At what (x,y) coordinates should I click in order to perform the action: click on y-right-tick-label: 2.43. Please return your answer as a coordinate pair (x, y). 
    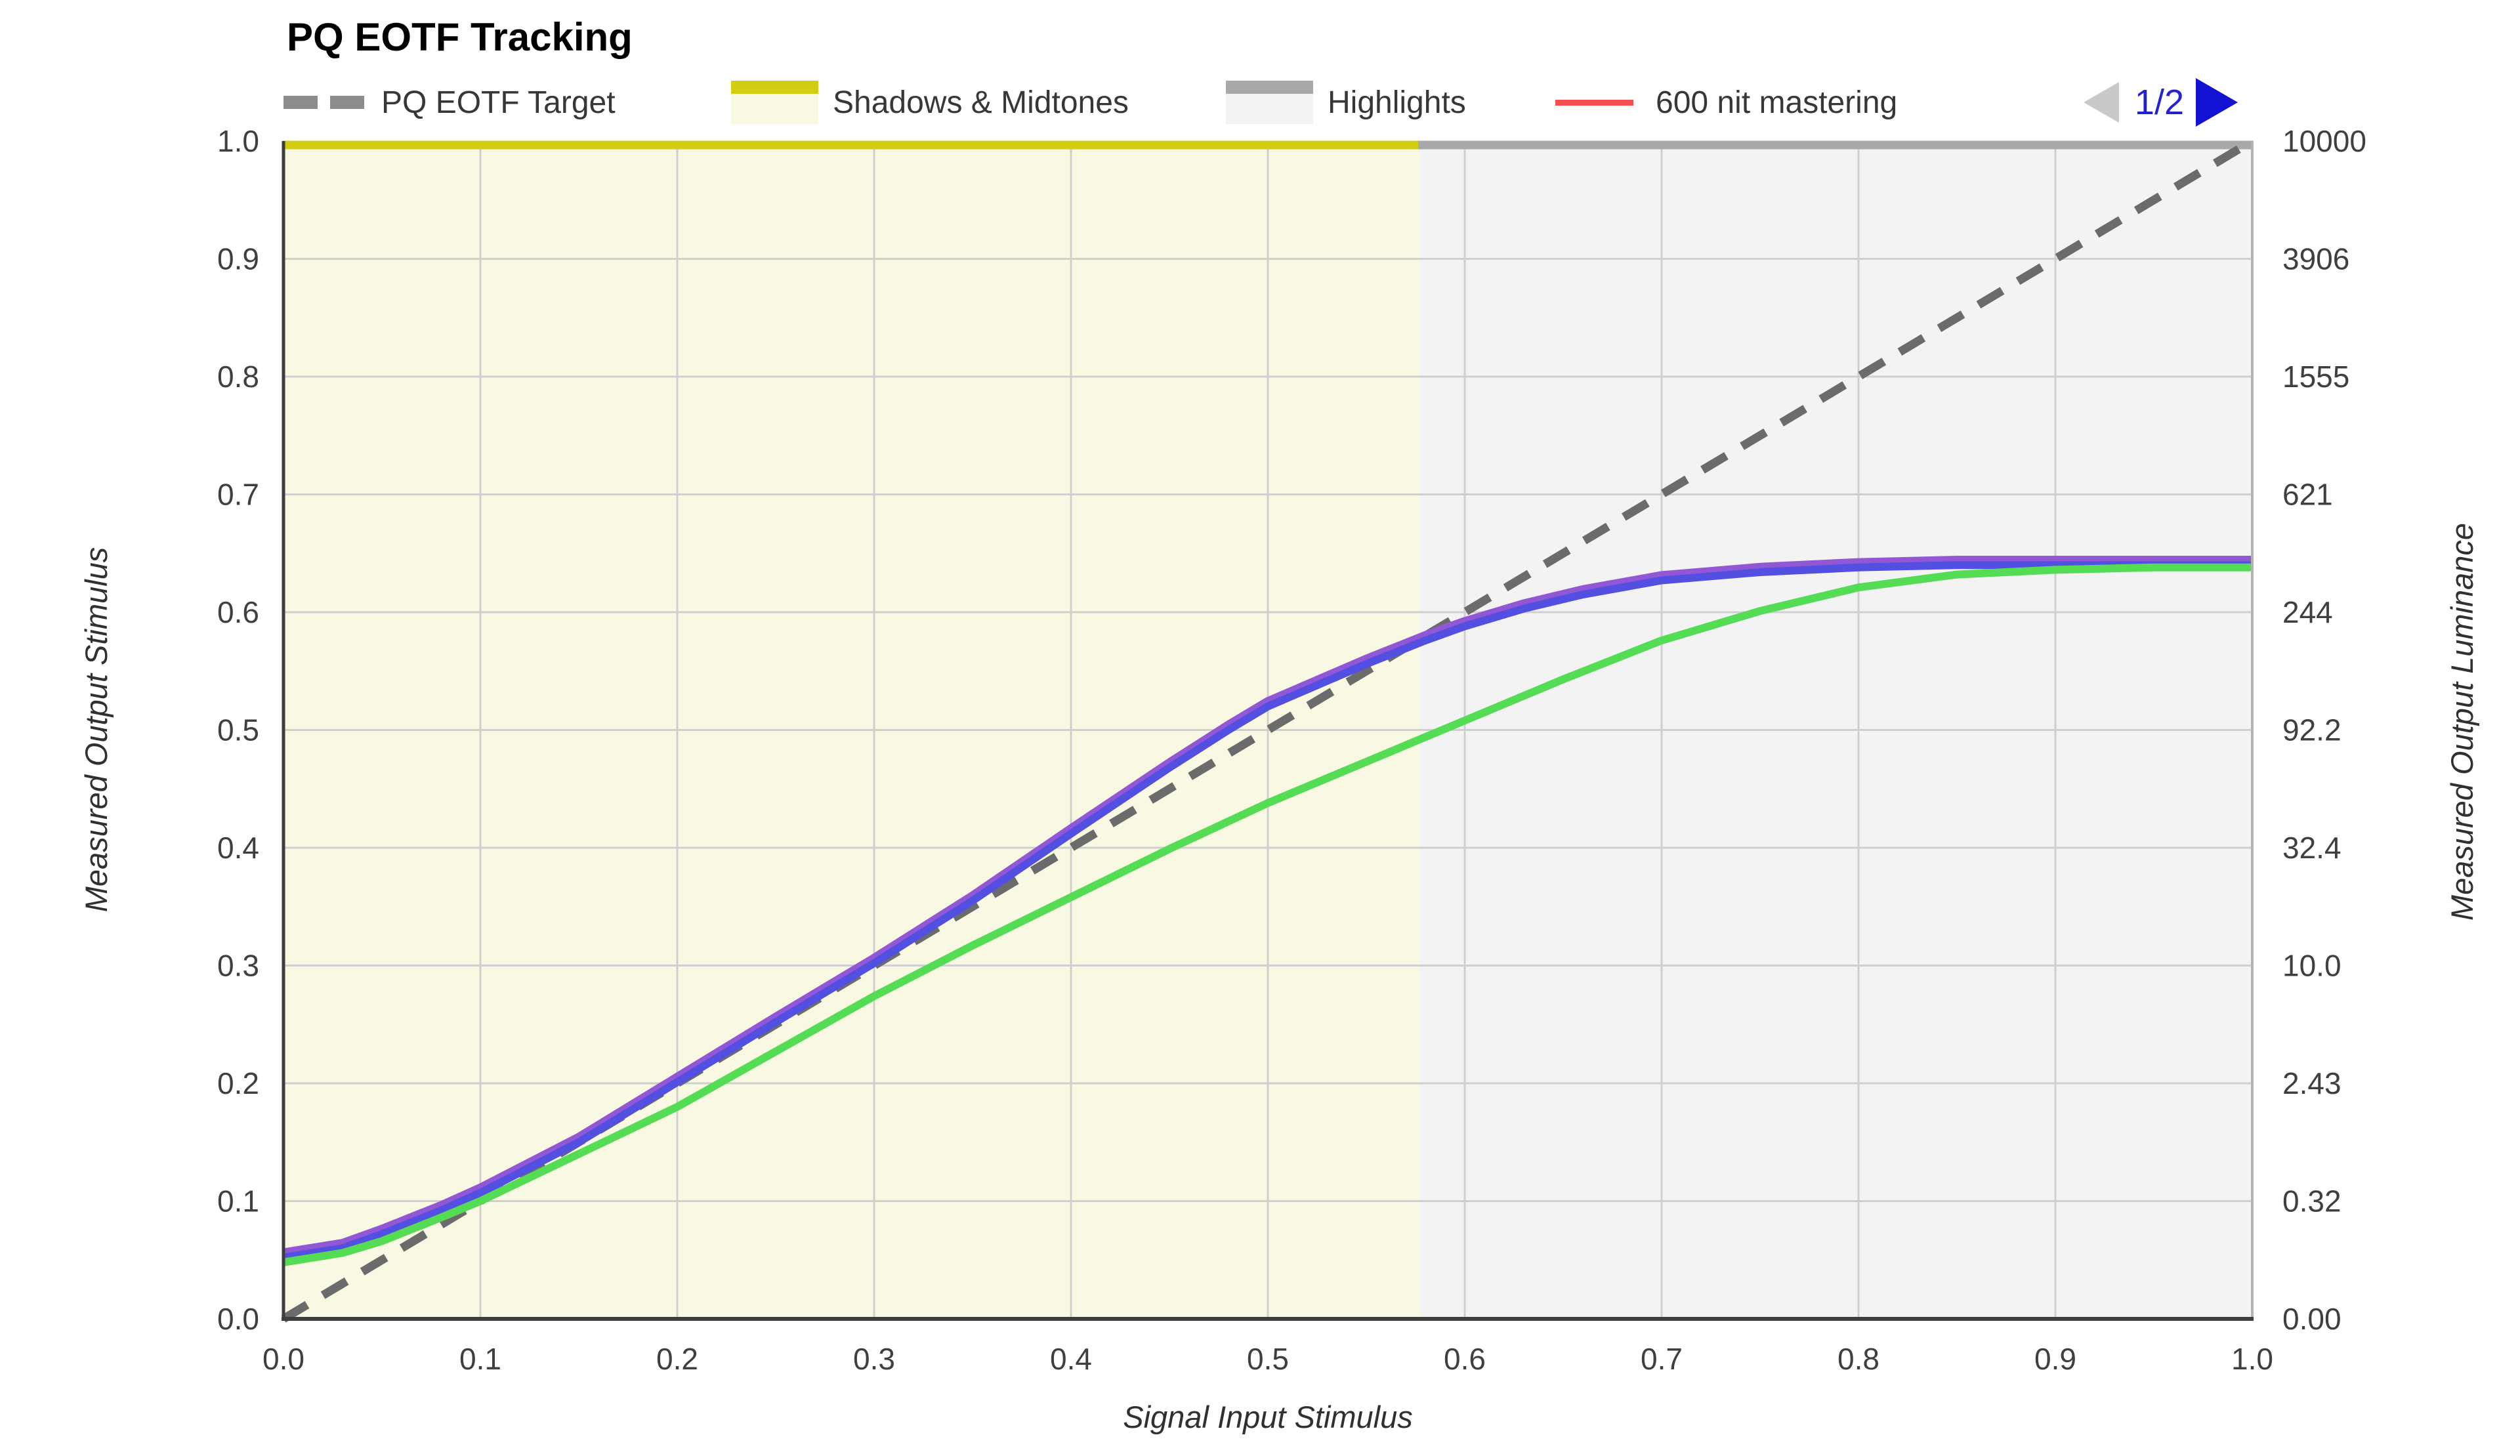
    Looking at the image, I should click on (2312, 1083).